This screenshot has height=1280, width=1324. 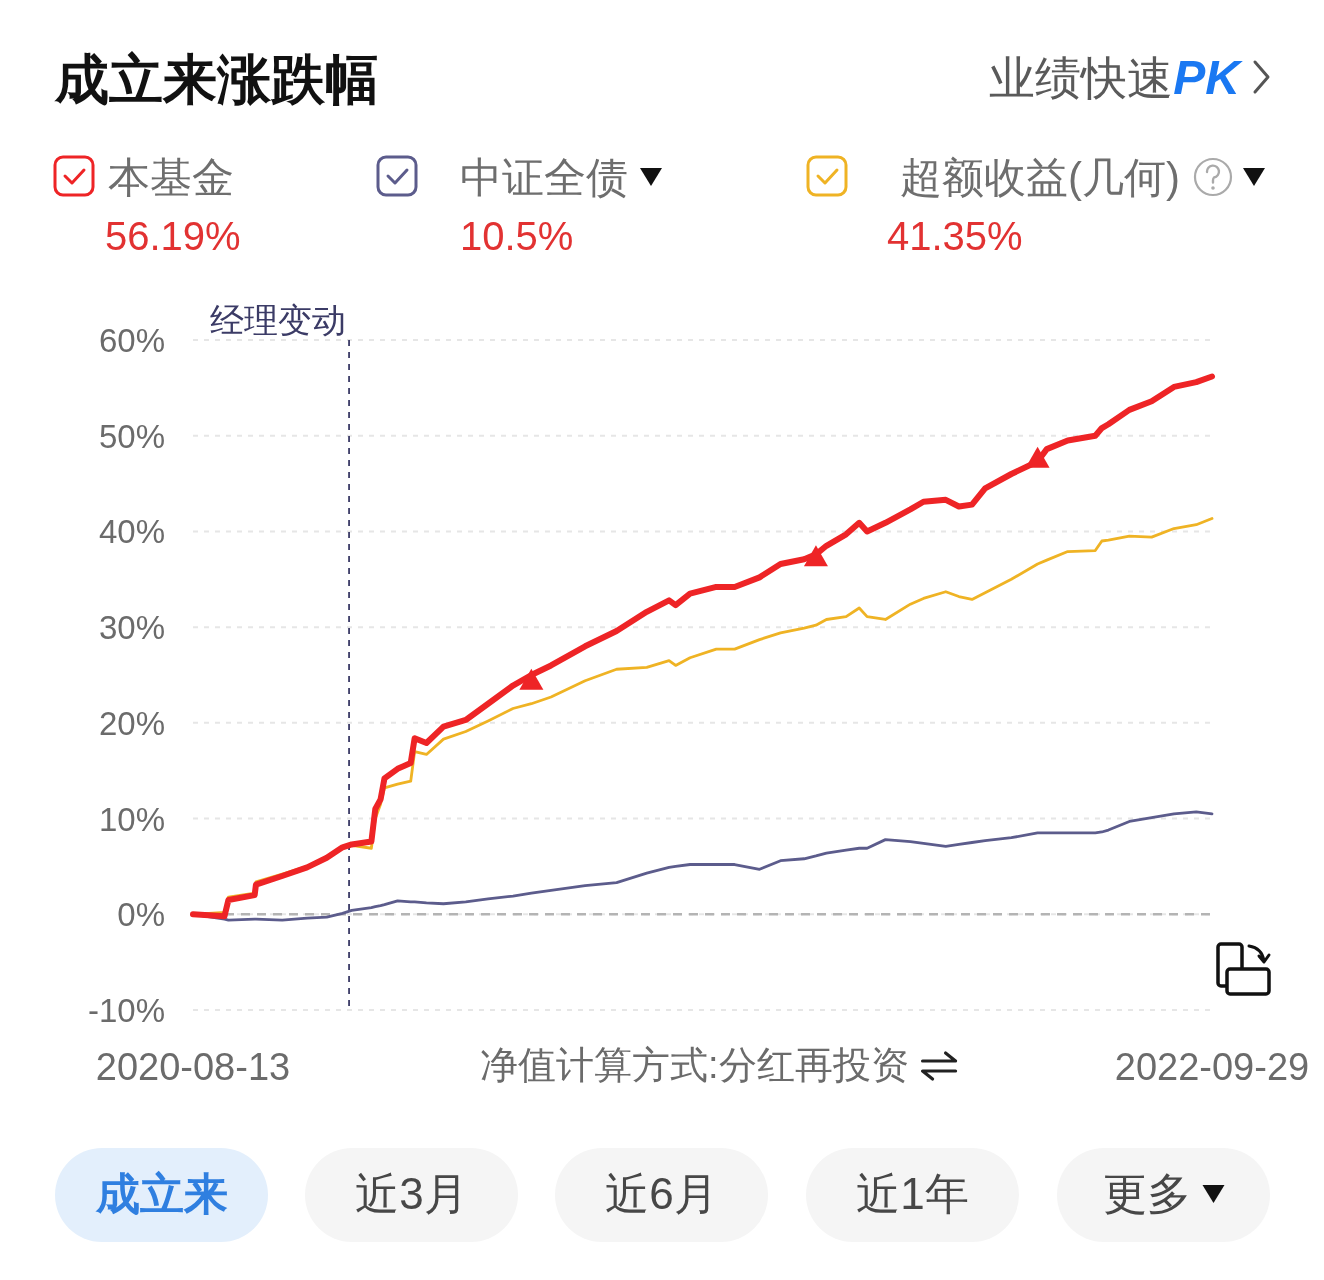 I want to click on x-tick-label: 2022-09-29, so click(x=1212, y=1067).